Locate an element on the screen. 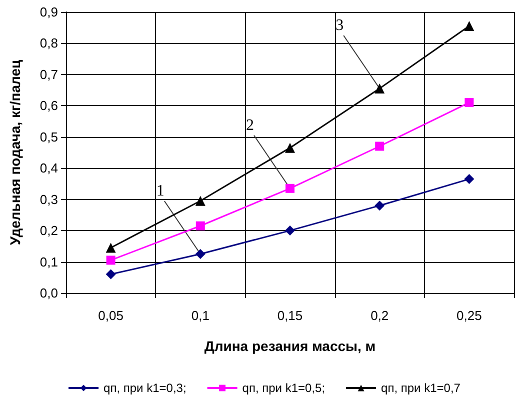  y-tick-label: 0,1 is located at coordinates (49, 262).